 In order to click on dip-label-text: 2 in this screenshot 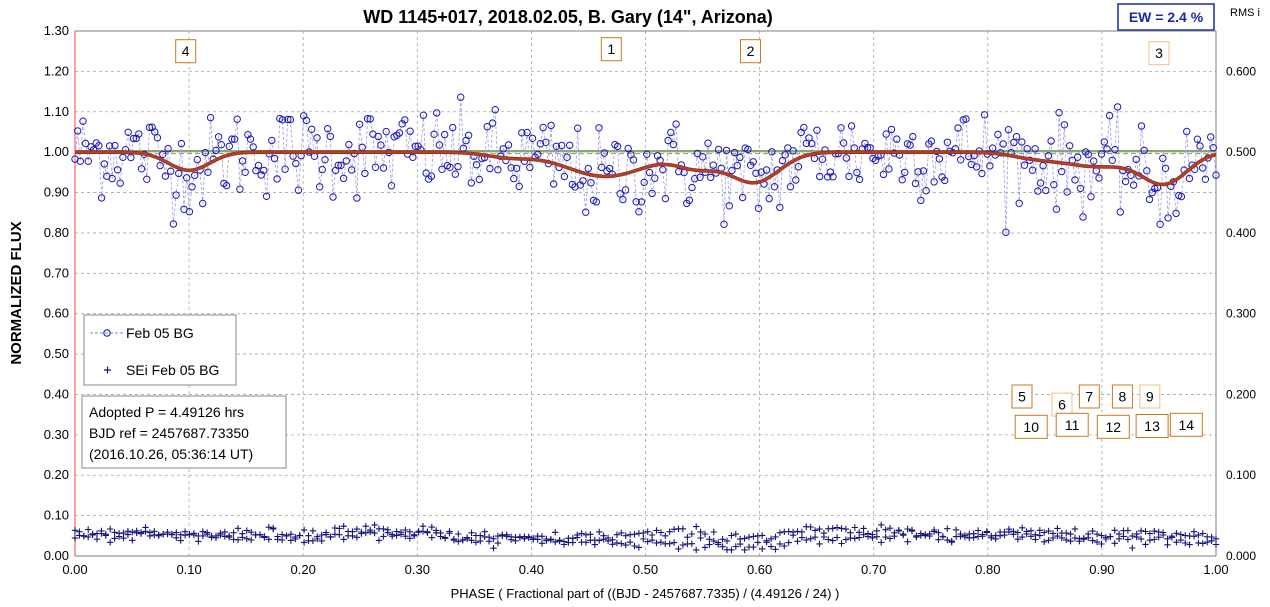, I will do `click(751, 51)`.